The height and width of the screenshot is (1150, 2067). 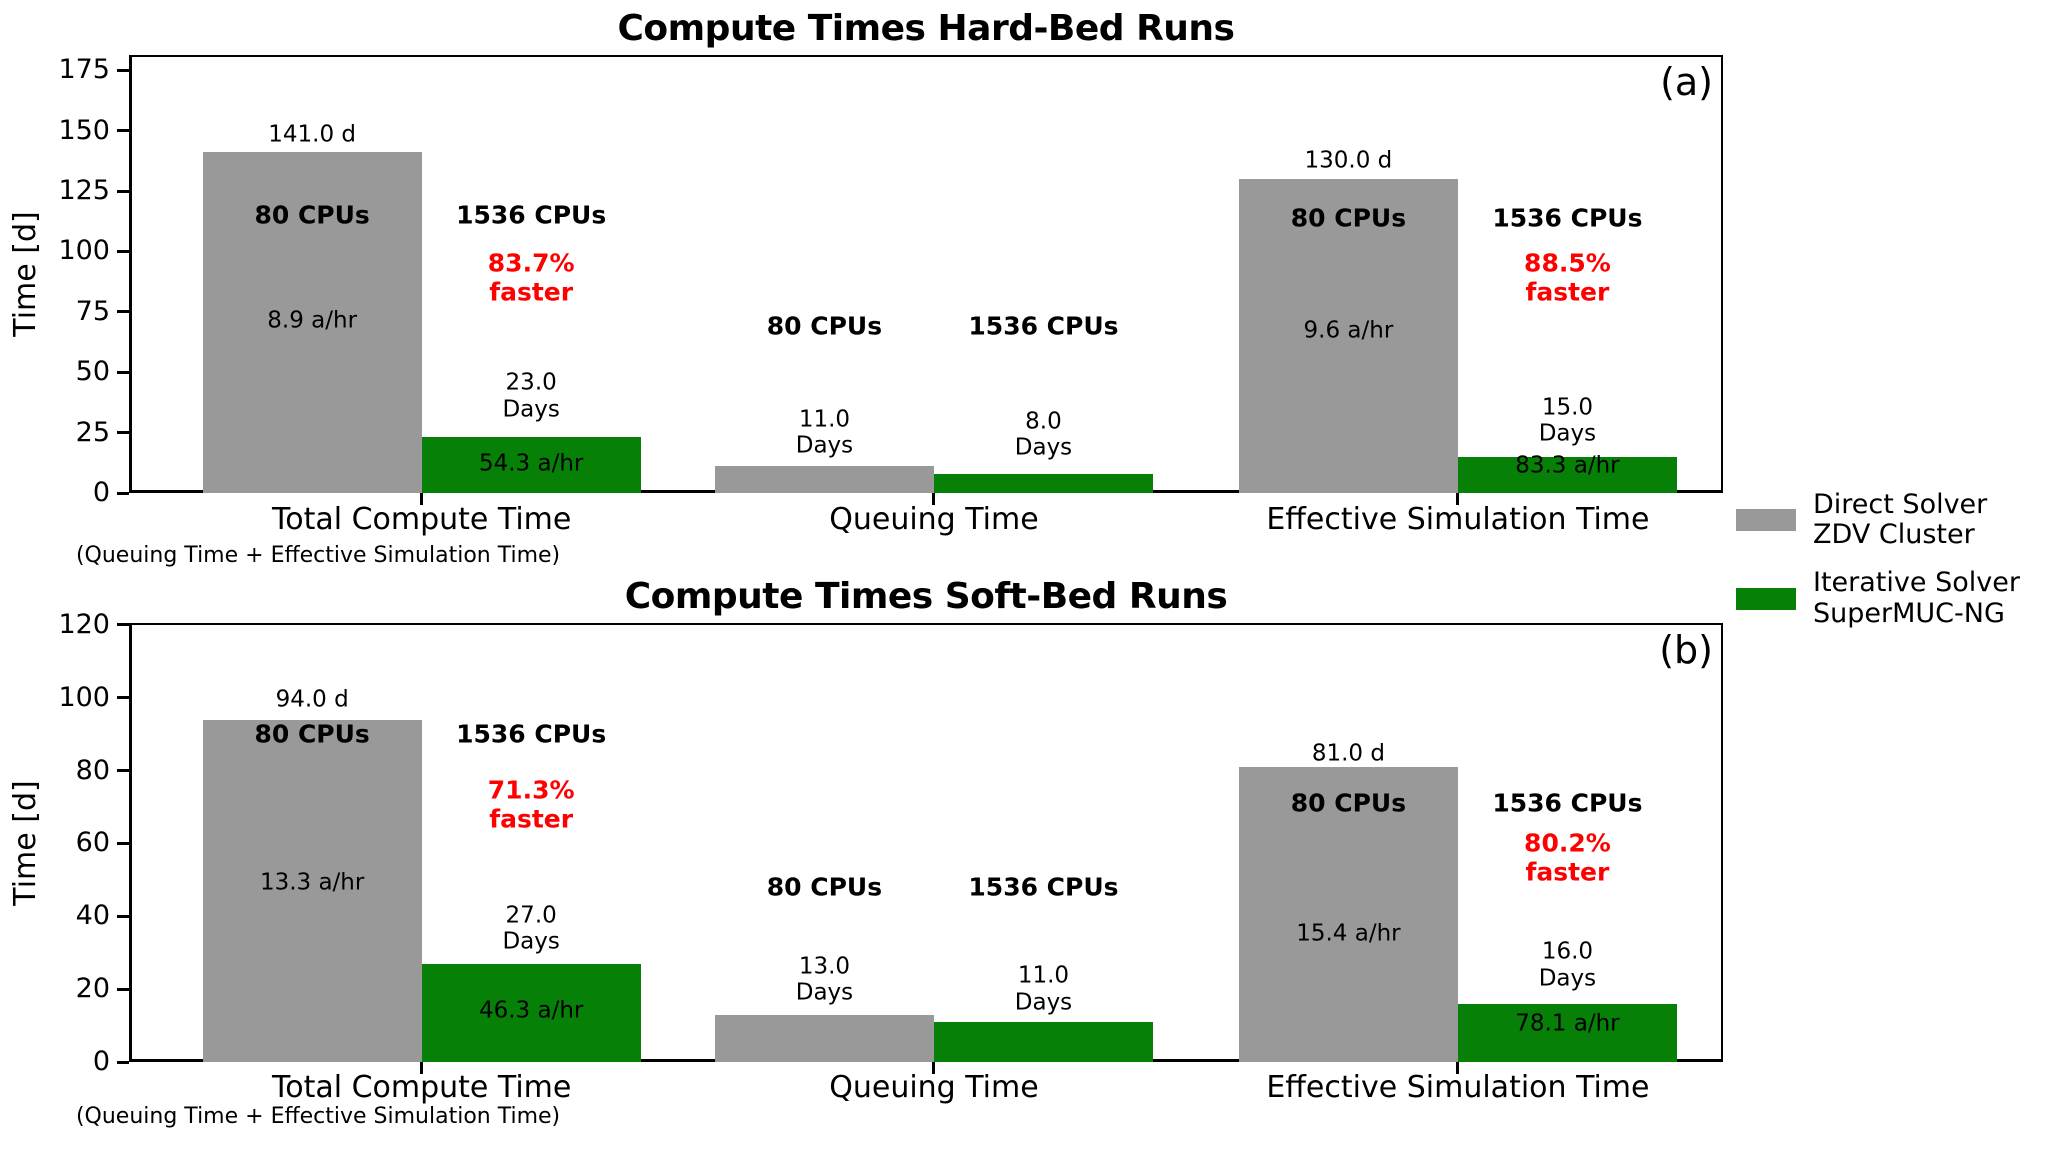 I want to click on annotation-ahr: 13.3 a/hr, so click(x=312, y=882).